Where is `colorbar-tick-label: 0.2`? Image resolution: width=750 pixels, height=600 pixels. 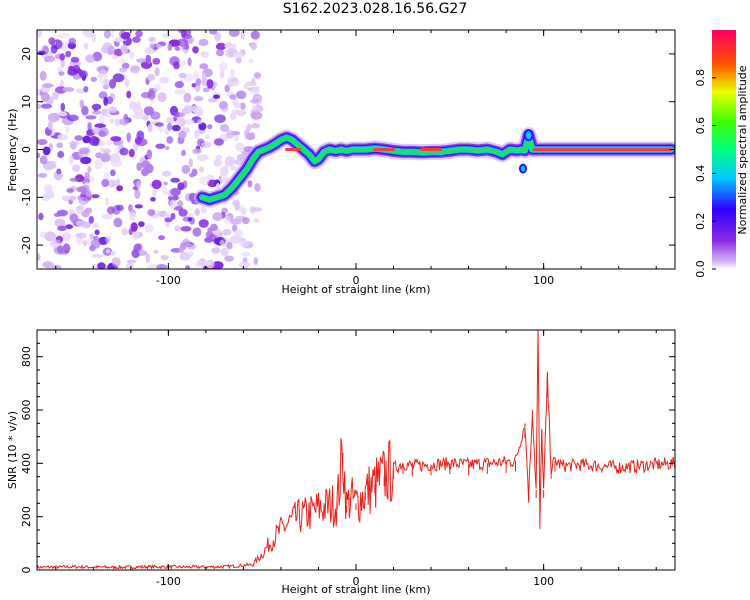
colorbar-tick-label: 0.2 is located at coordinates (700, 221).